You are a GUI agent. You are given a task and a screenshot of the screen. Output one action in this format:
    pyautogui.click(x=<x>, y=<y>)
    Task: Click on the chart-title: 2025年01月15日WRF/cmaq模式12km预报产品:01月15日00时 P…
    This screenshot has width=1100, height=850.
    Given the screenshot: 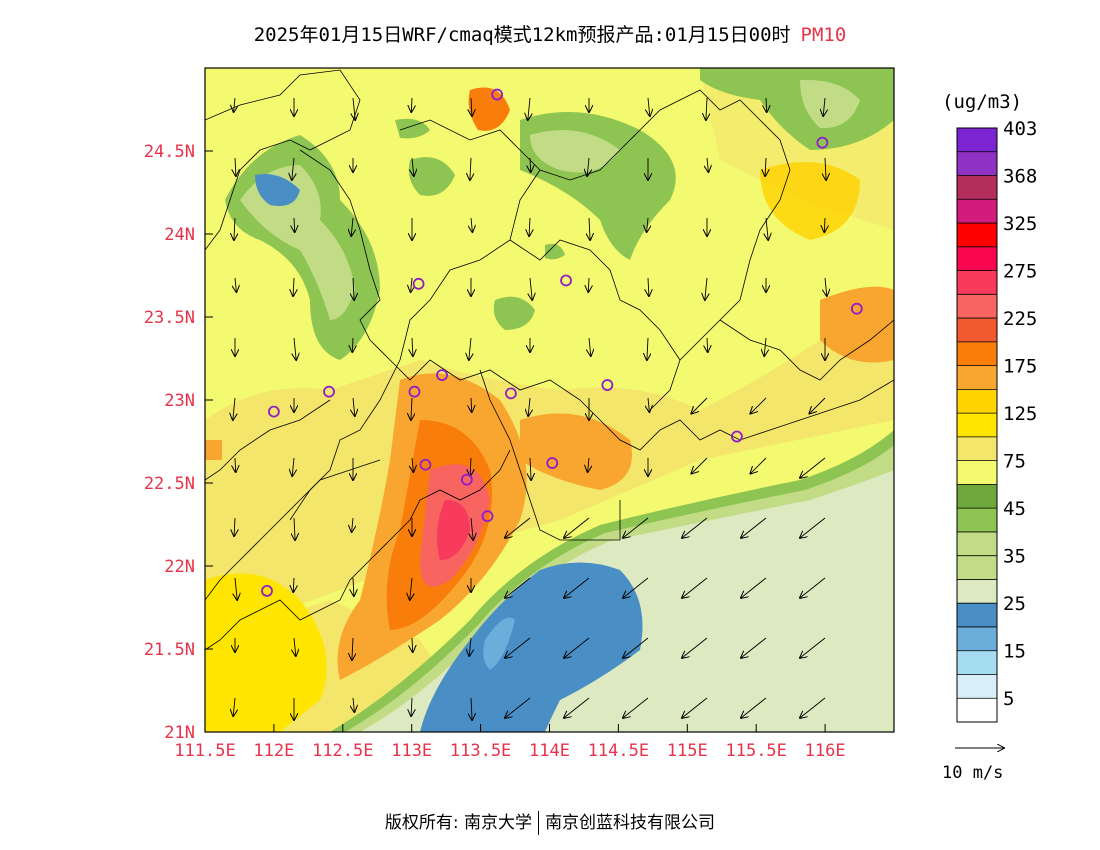 What is the action you would take?
    pyautogui.click(x=550, y=33)
    